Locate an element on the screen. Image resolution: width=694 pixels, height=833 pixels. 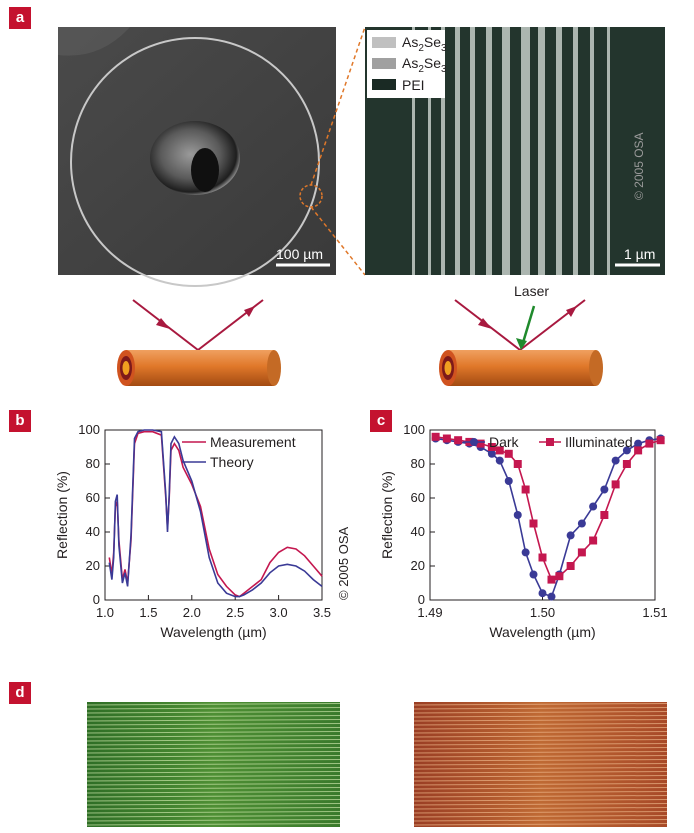
x-tick-label: 3.5 is located at coordinates (322, 612).